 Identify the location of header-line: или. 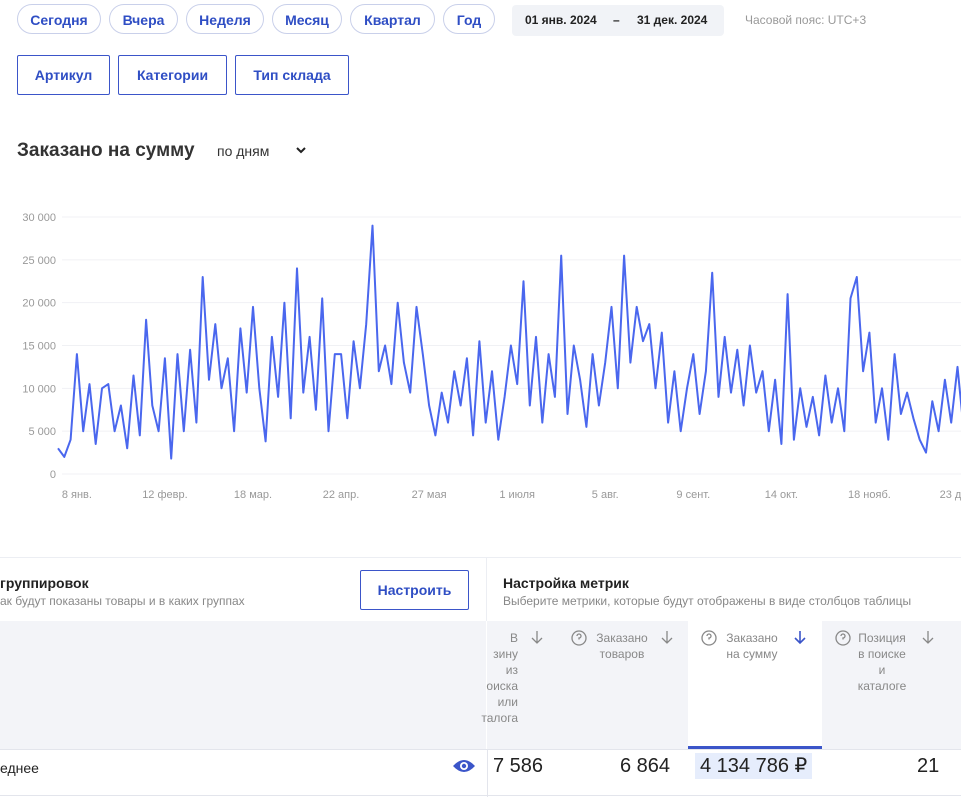
(507, 702).